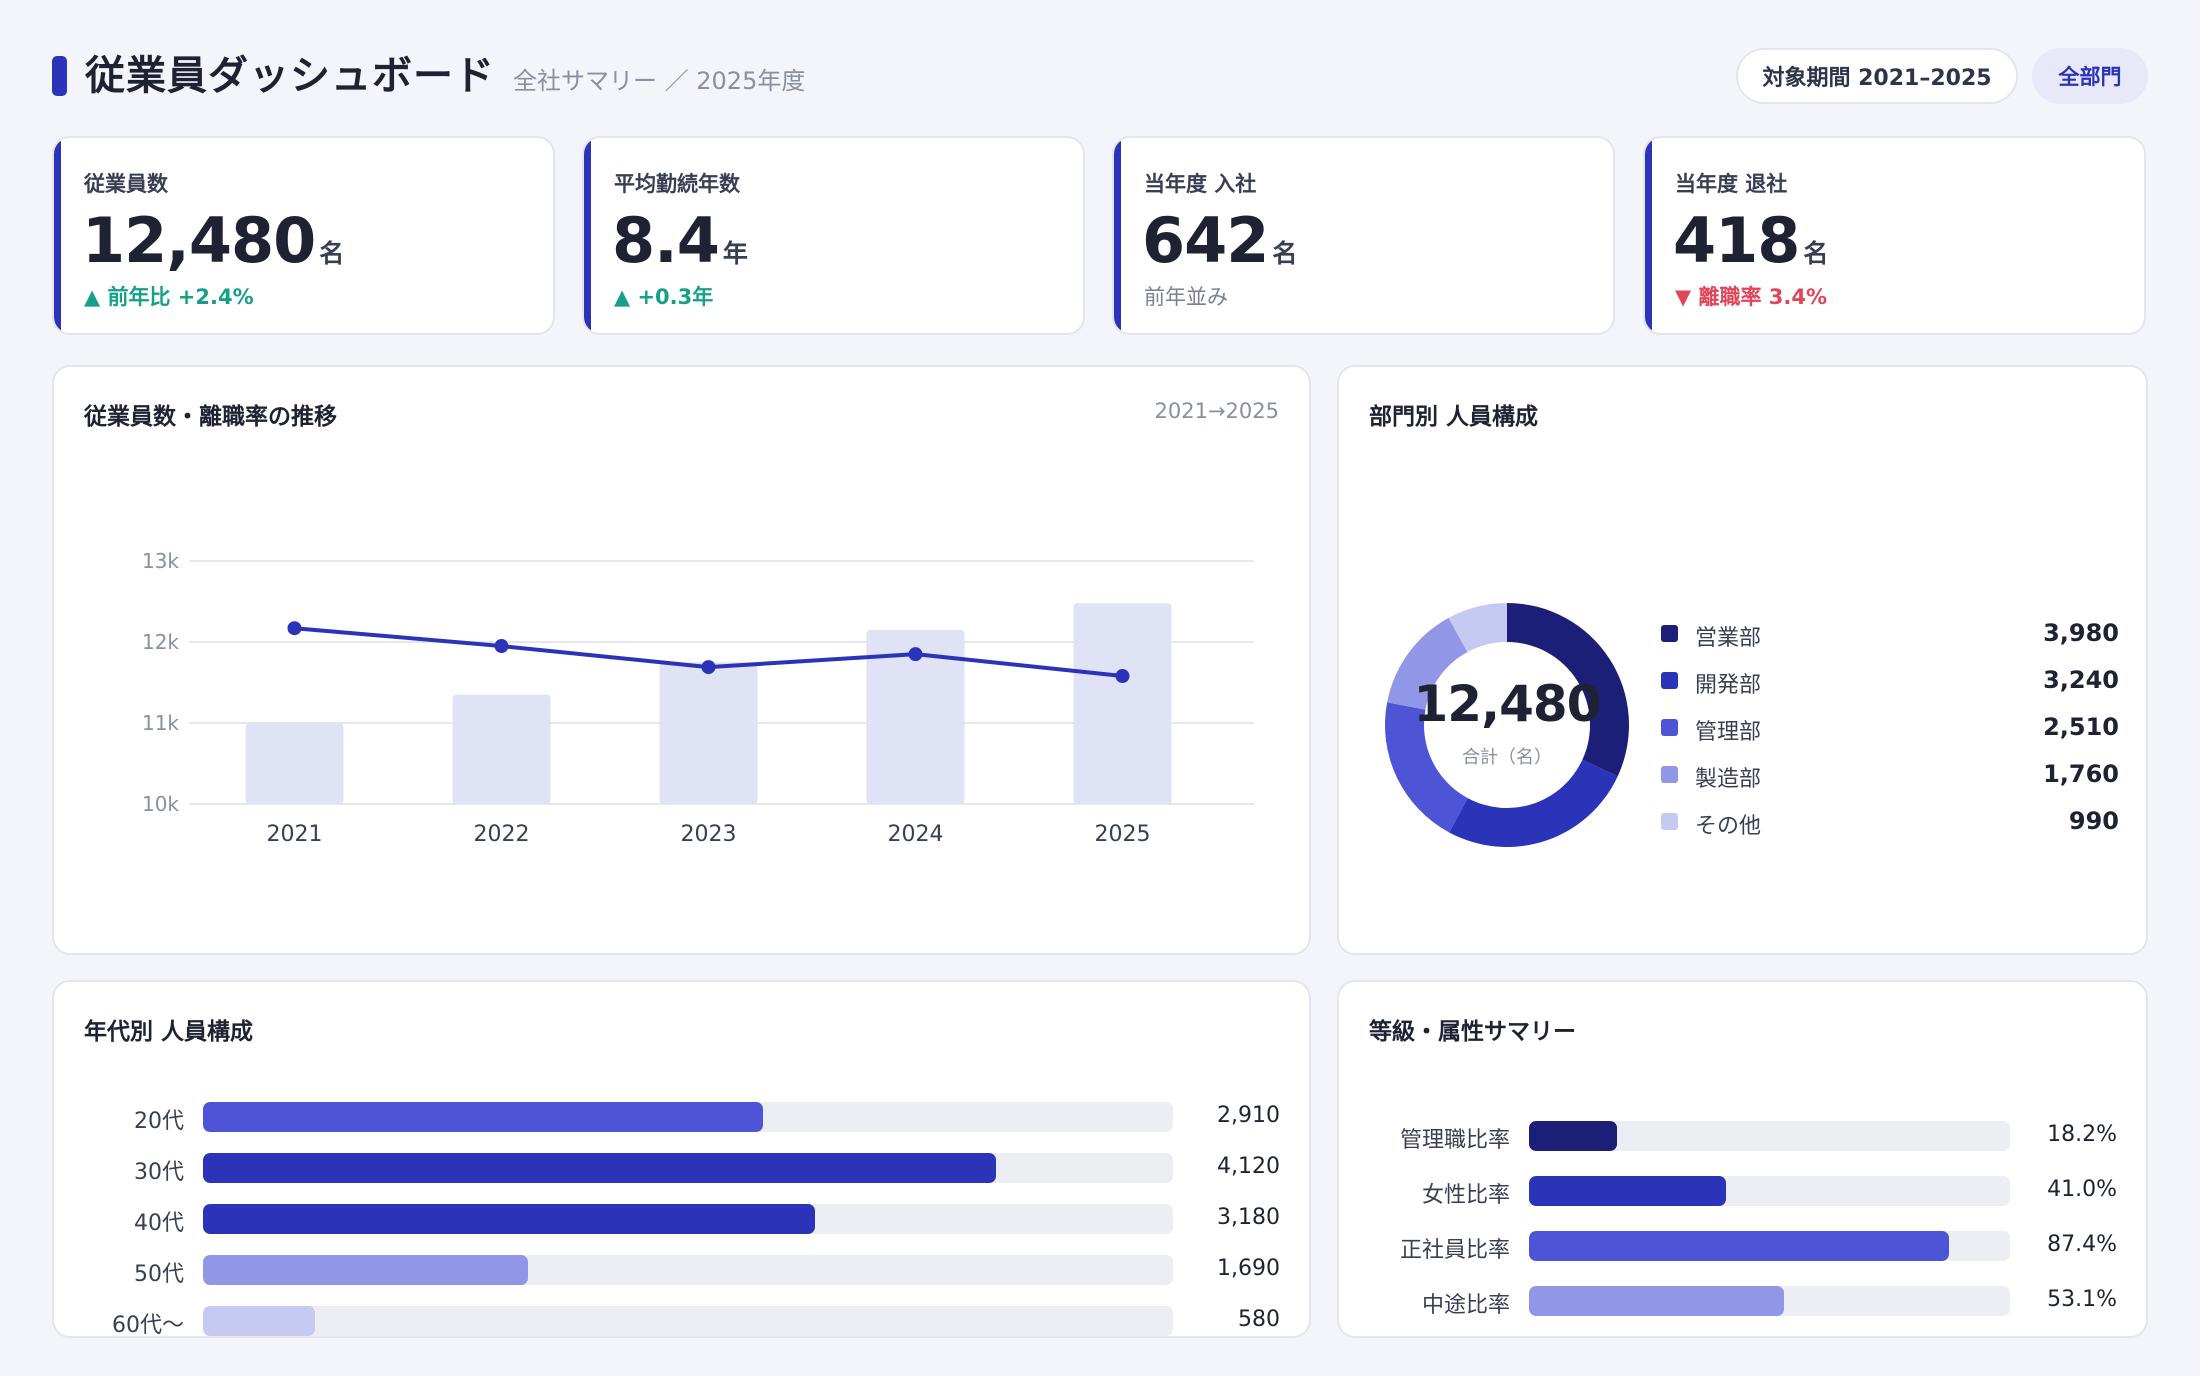 The image size is (2200, 1376). I want to click on kpi-delta: ▲ +0.3年, so click(664, 297).